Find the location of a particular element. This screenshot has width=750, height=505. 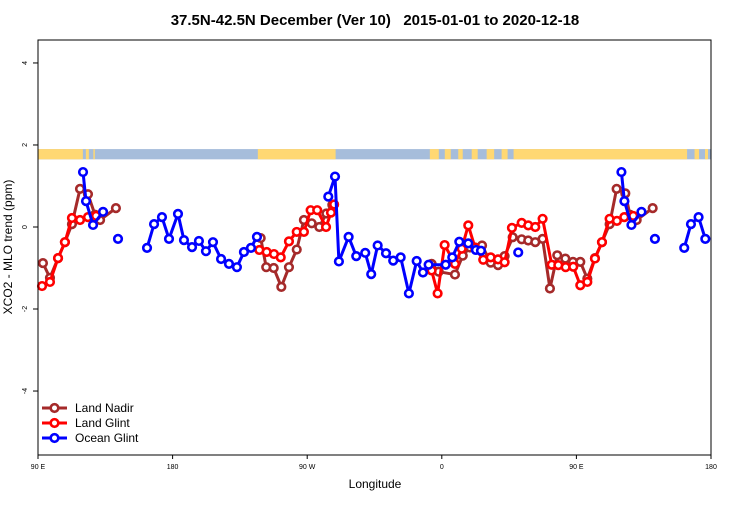

x-axis-label: Longitude is located at coordinates (375, 484).